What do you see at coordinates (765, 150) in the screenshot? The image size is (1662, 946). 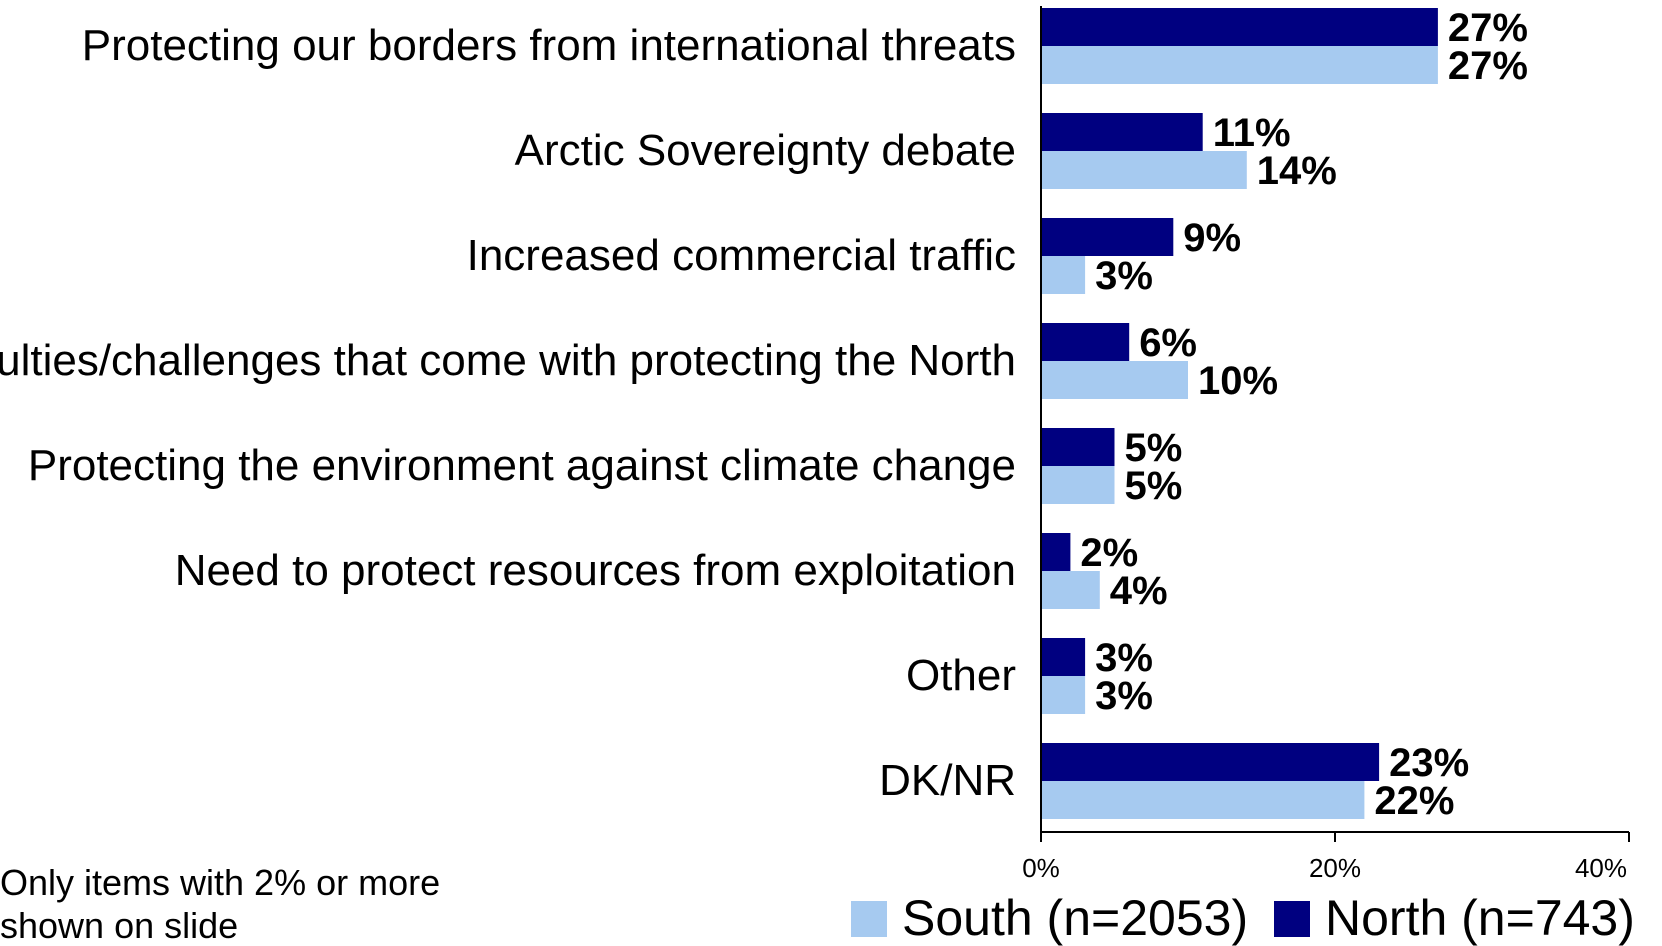 I see `category-label: Arctic Sovereignty debate` at bounding box center [765, 150].